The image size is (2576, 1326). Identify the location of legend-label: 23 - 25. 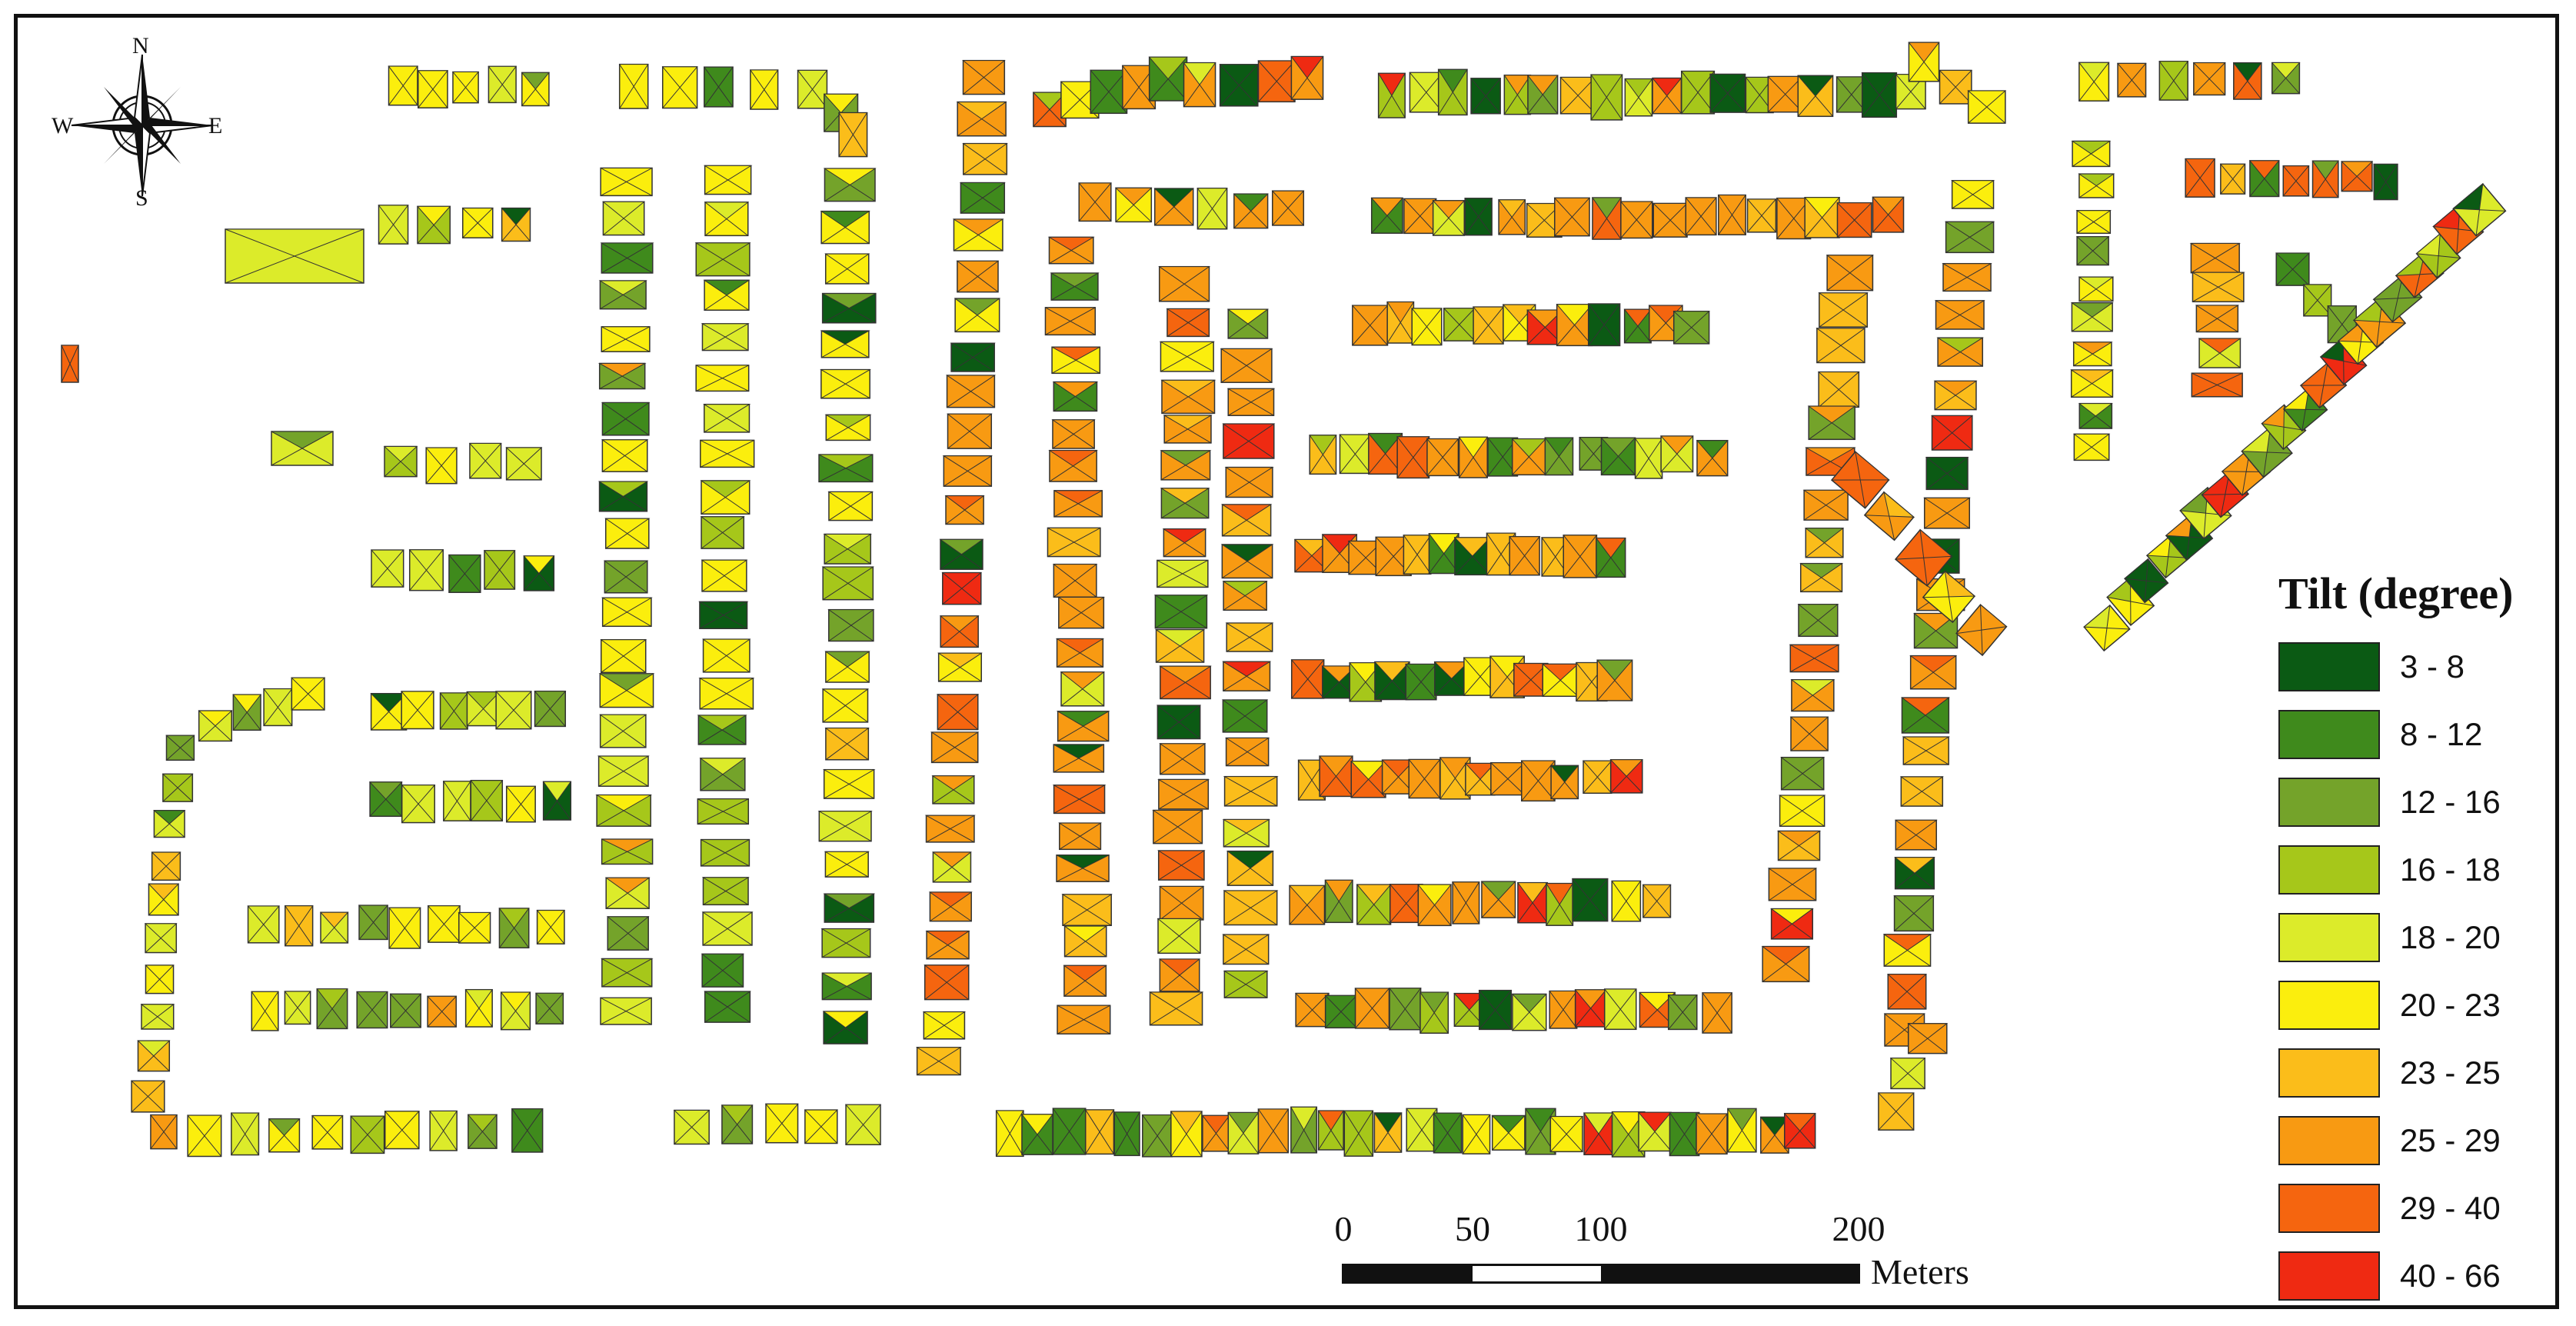
(2450, 1073).